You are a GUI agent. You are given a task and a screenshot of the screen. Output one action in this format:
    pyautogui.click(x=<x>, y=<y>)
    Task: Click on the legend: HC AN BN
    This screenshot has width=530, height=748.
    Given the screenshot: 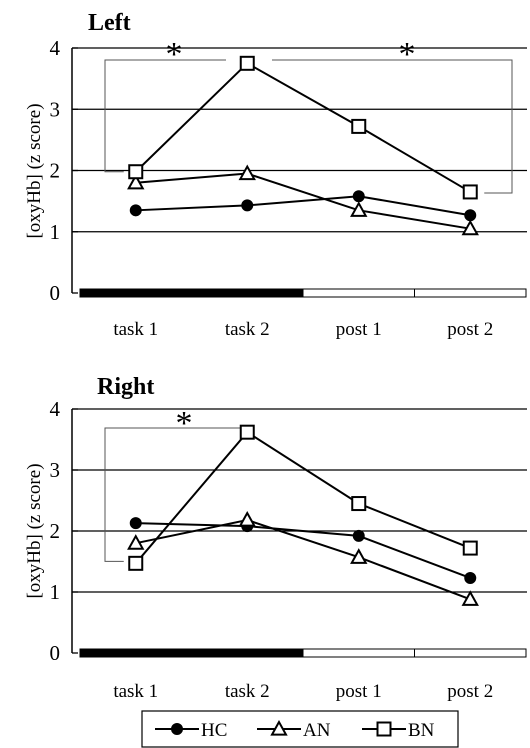 What is the action you would take?
    pyautogui.click(x=300, y=729)
    